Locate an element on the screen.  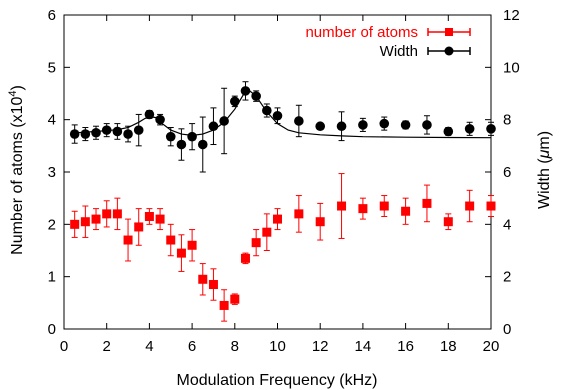
y-axis-right-label: Width (μm) is located at coordinates (544, 170).